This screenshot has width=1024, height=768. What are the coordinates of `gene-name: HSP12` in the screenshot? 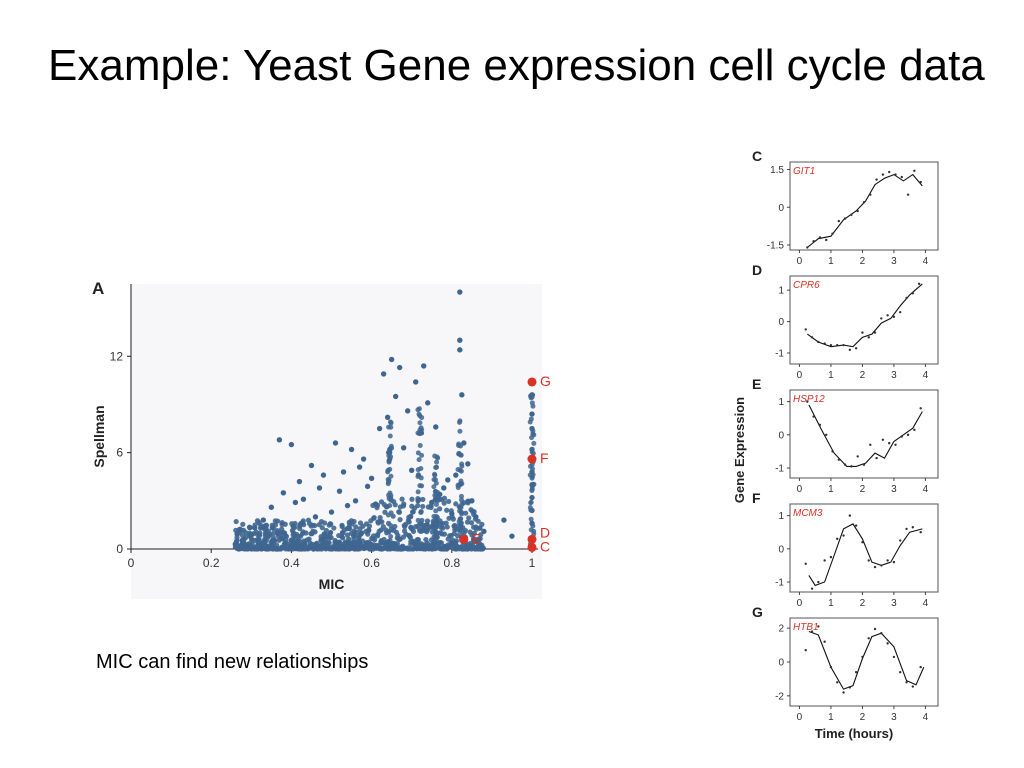 It's located at (809, 399).